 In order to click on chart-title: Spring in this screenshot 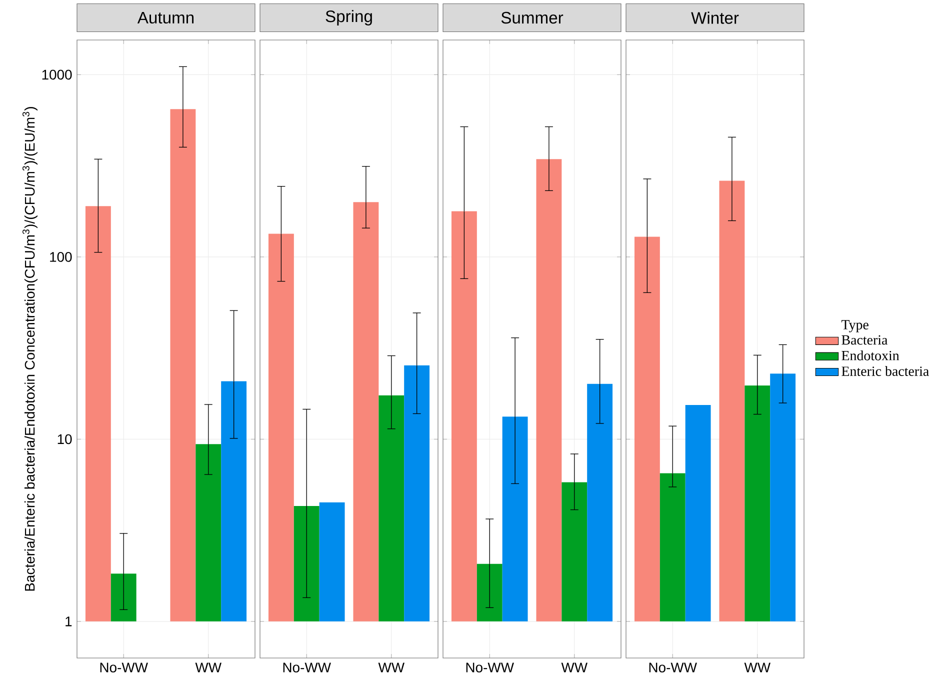, I will do `click(349, 18)`.